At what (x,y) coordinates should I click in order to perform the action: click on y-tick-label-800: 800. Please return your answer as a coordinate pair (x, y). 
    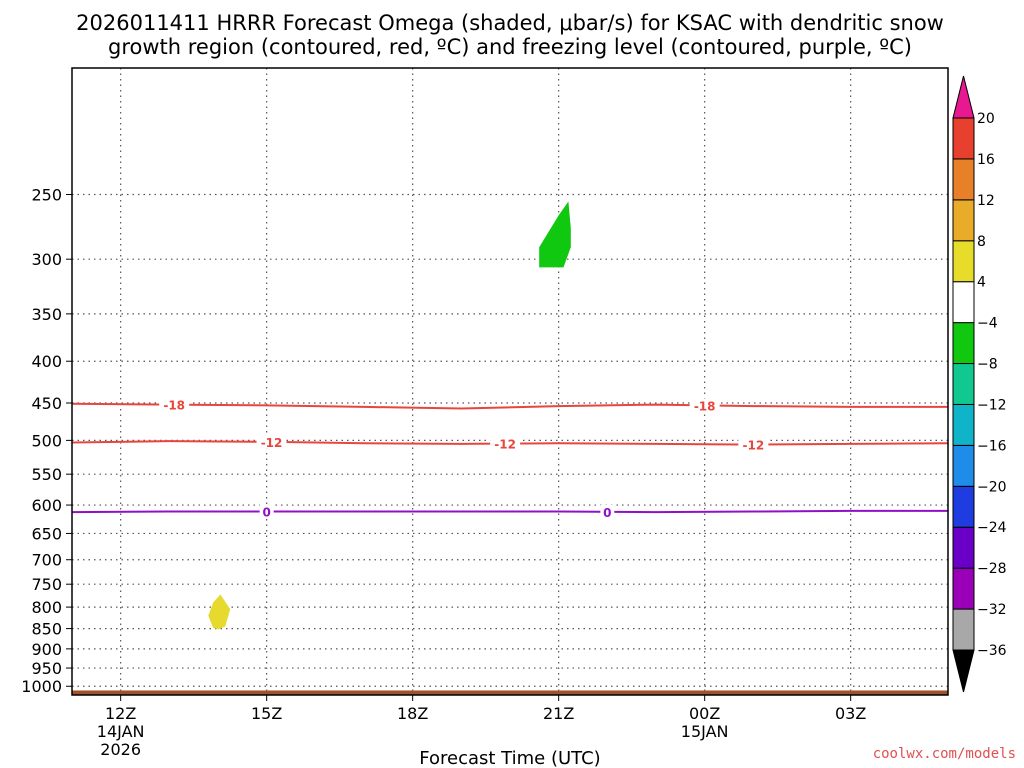
    Looking at the image, I should click on (46, 607).